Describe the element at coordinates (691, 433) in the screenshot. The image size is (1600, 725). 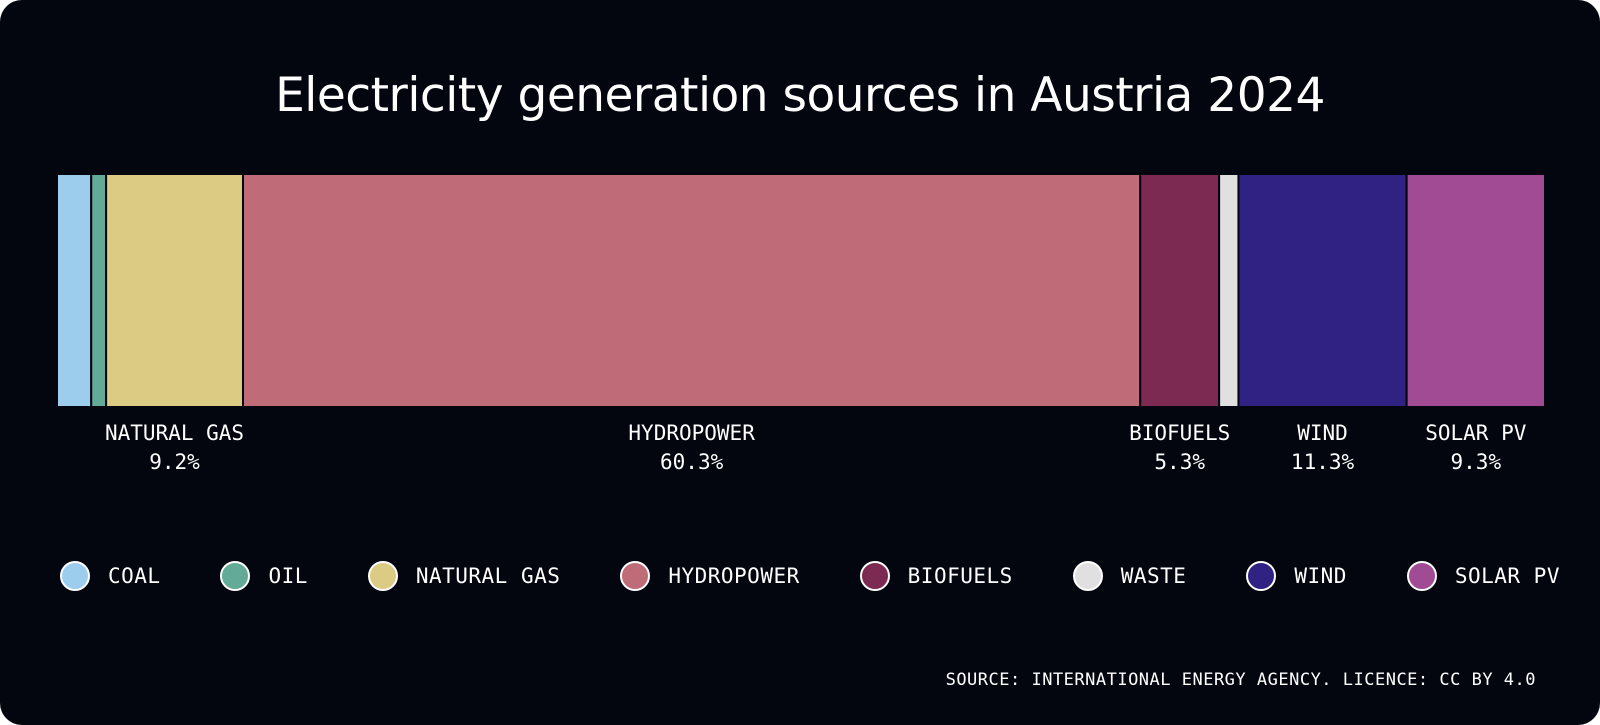
I see `segment-label-hydropower: HYDROPOWER` at that location.